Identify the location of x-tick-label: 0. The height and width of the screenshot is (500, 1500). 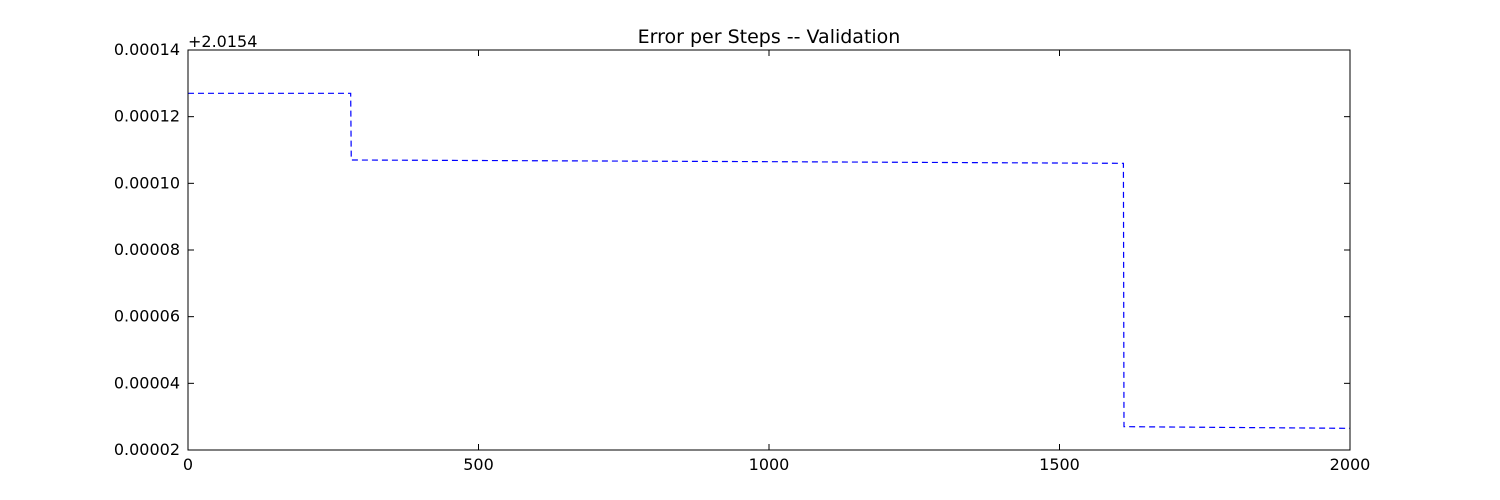
(188, 464).